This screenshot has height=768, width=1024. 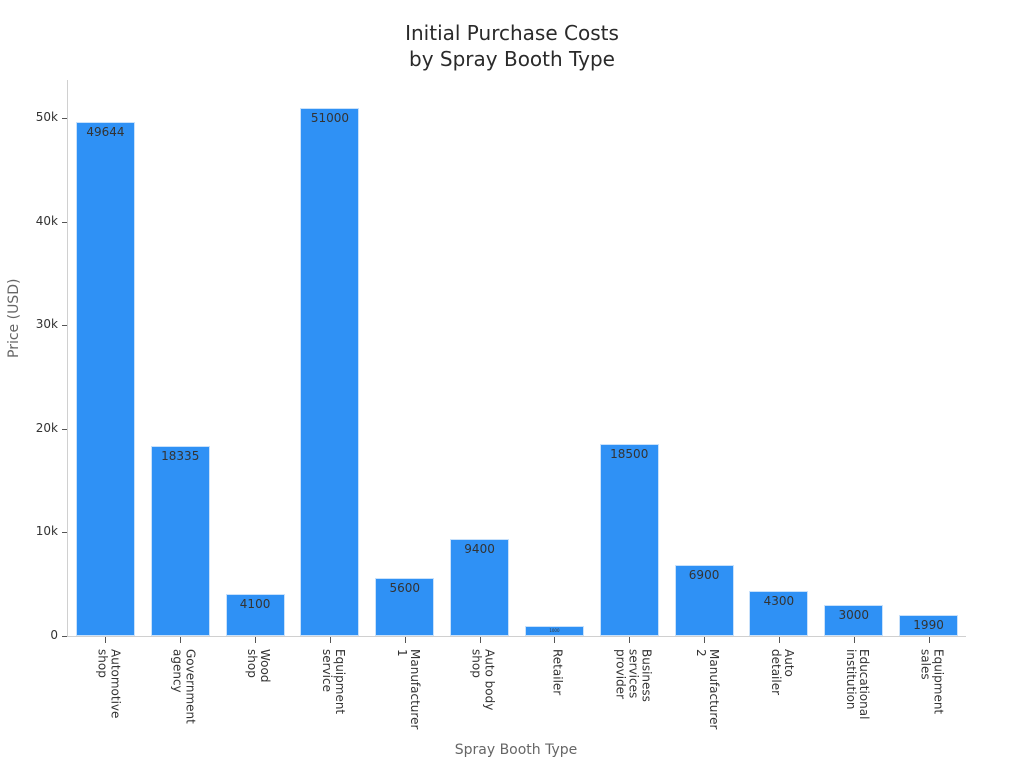 What do you see at coordinates (480, 587) in the screenshot?
I see `bar: 9400` at bounding box center [480, 587].